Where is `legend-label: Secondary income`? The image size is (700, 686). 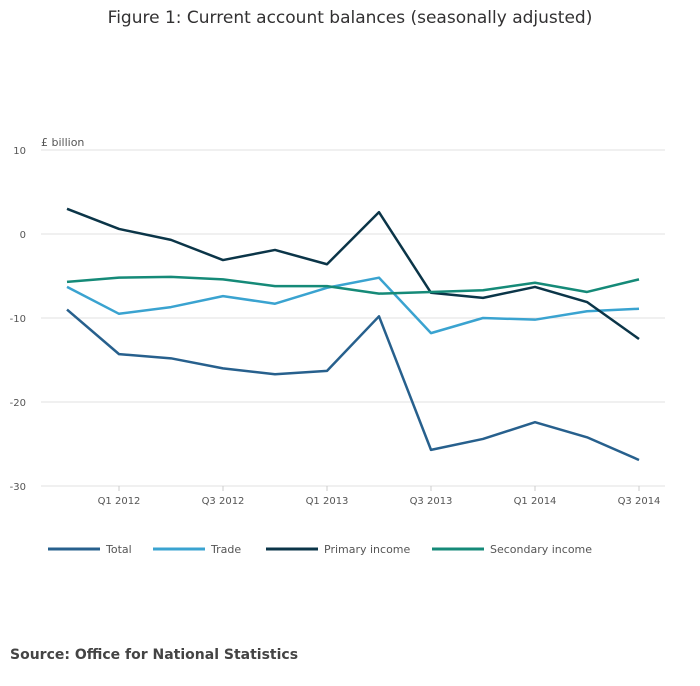 legend-label: Secondary income is located at coordinates (541, 549).